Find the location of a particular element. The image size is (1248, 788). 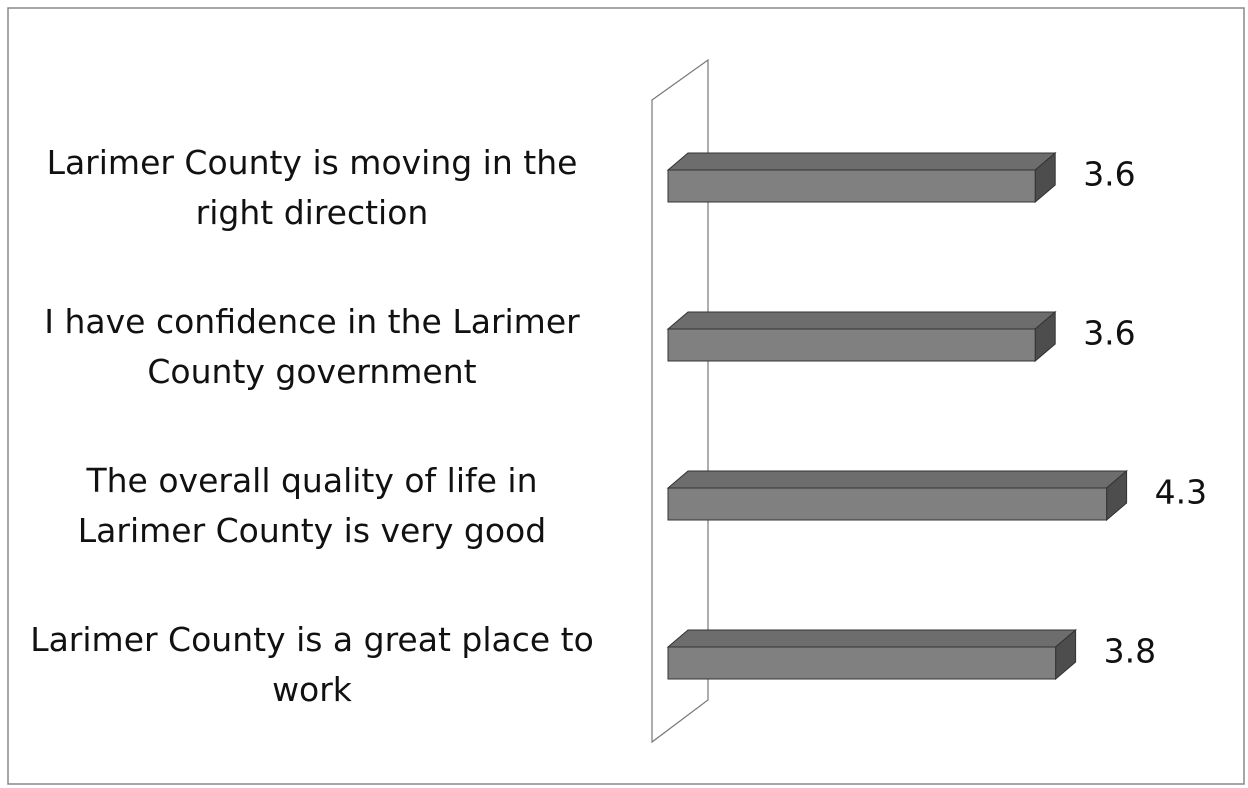

back-wall is located at coordinates (680, 401).